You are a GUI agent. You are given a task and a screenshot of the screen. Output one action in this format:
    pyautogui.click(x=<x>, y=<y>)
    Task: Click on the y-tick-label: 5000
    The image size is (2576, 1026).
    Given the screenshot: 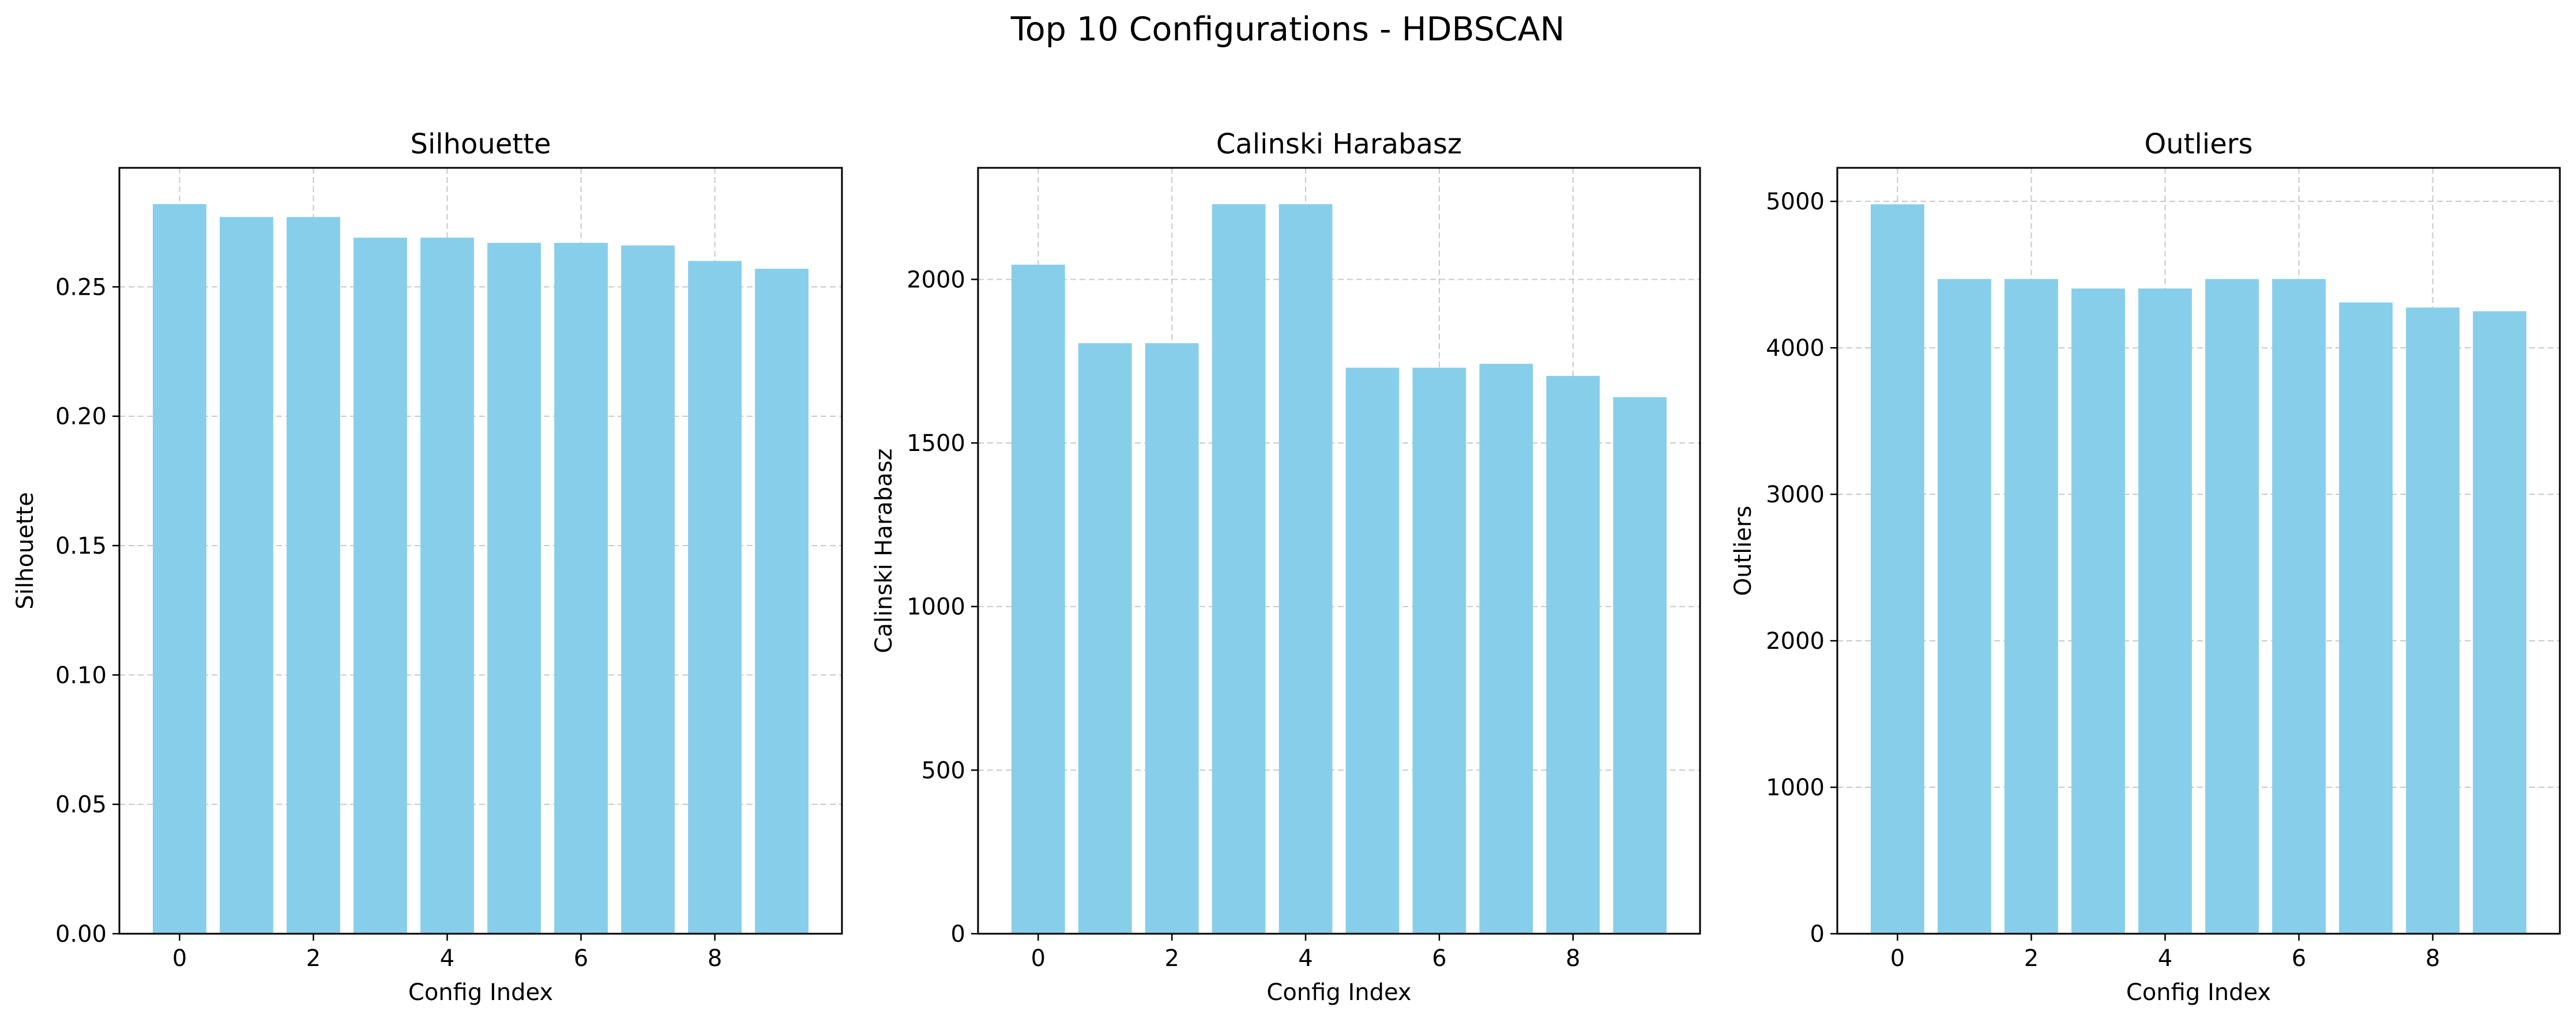 What is the action you would take?
    pyautogui.click(x=1795, y=202)
    